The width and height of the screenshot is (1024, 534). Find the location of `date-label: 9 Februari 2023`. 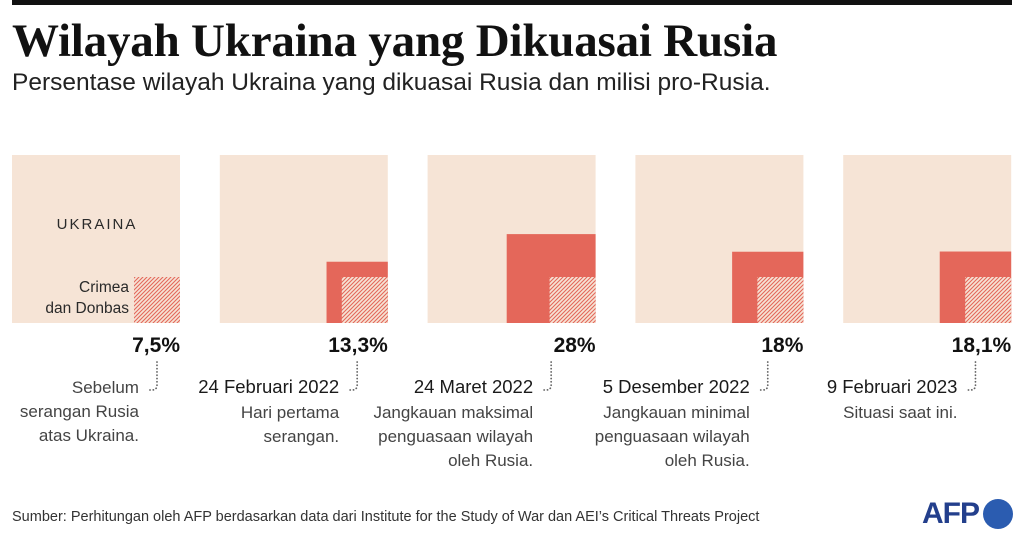

date-label: 9 Februari 2023 is located at coordinates (892, 386).